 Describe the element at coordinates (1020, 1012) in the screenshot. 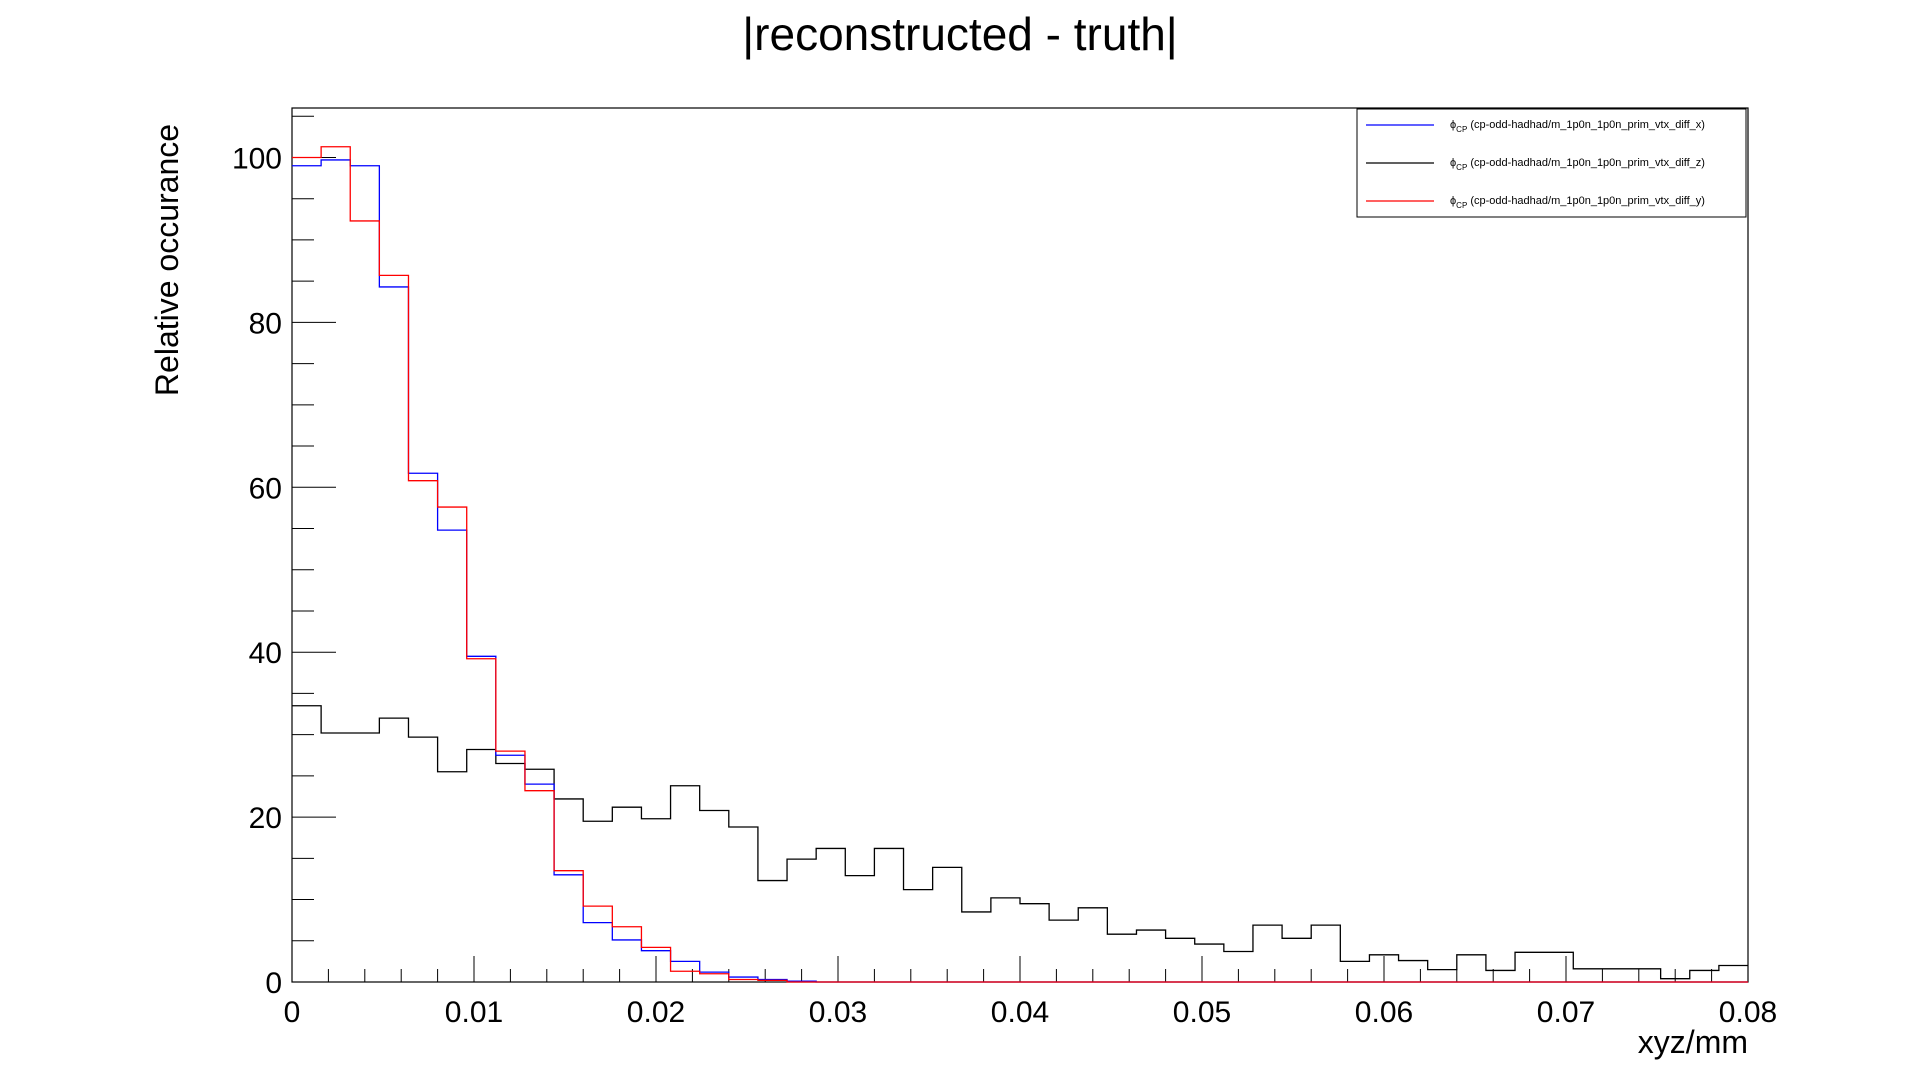

I see `x-tick-label: 0.04` at that location.